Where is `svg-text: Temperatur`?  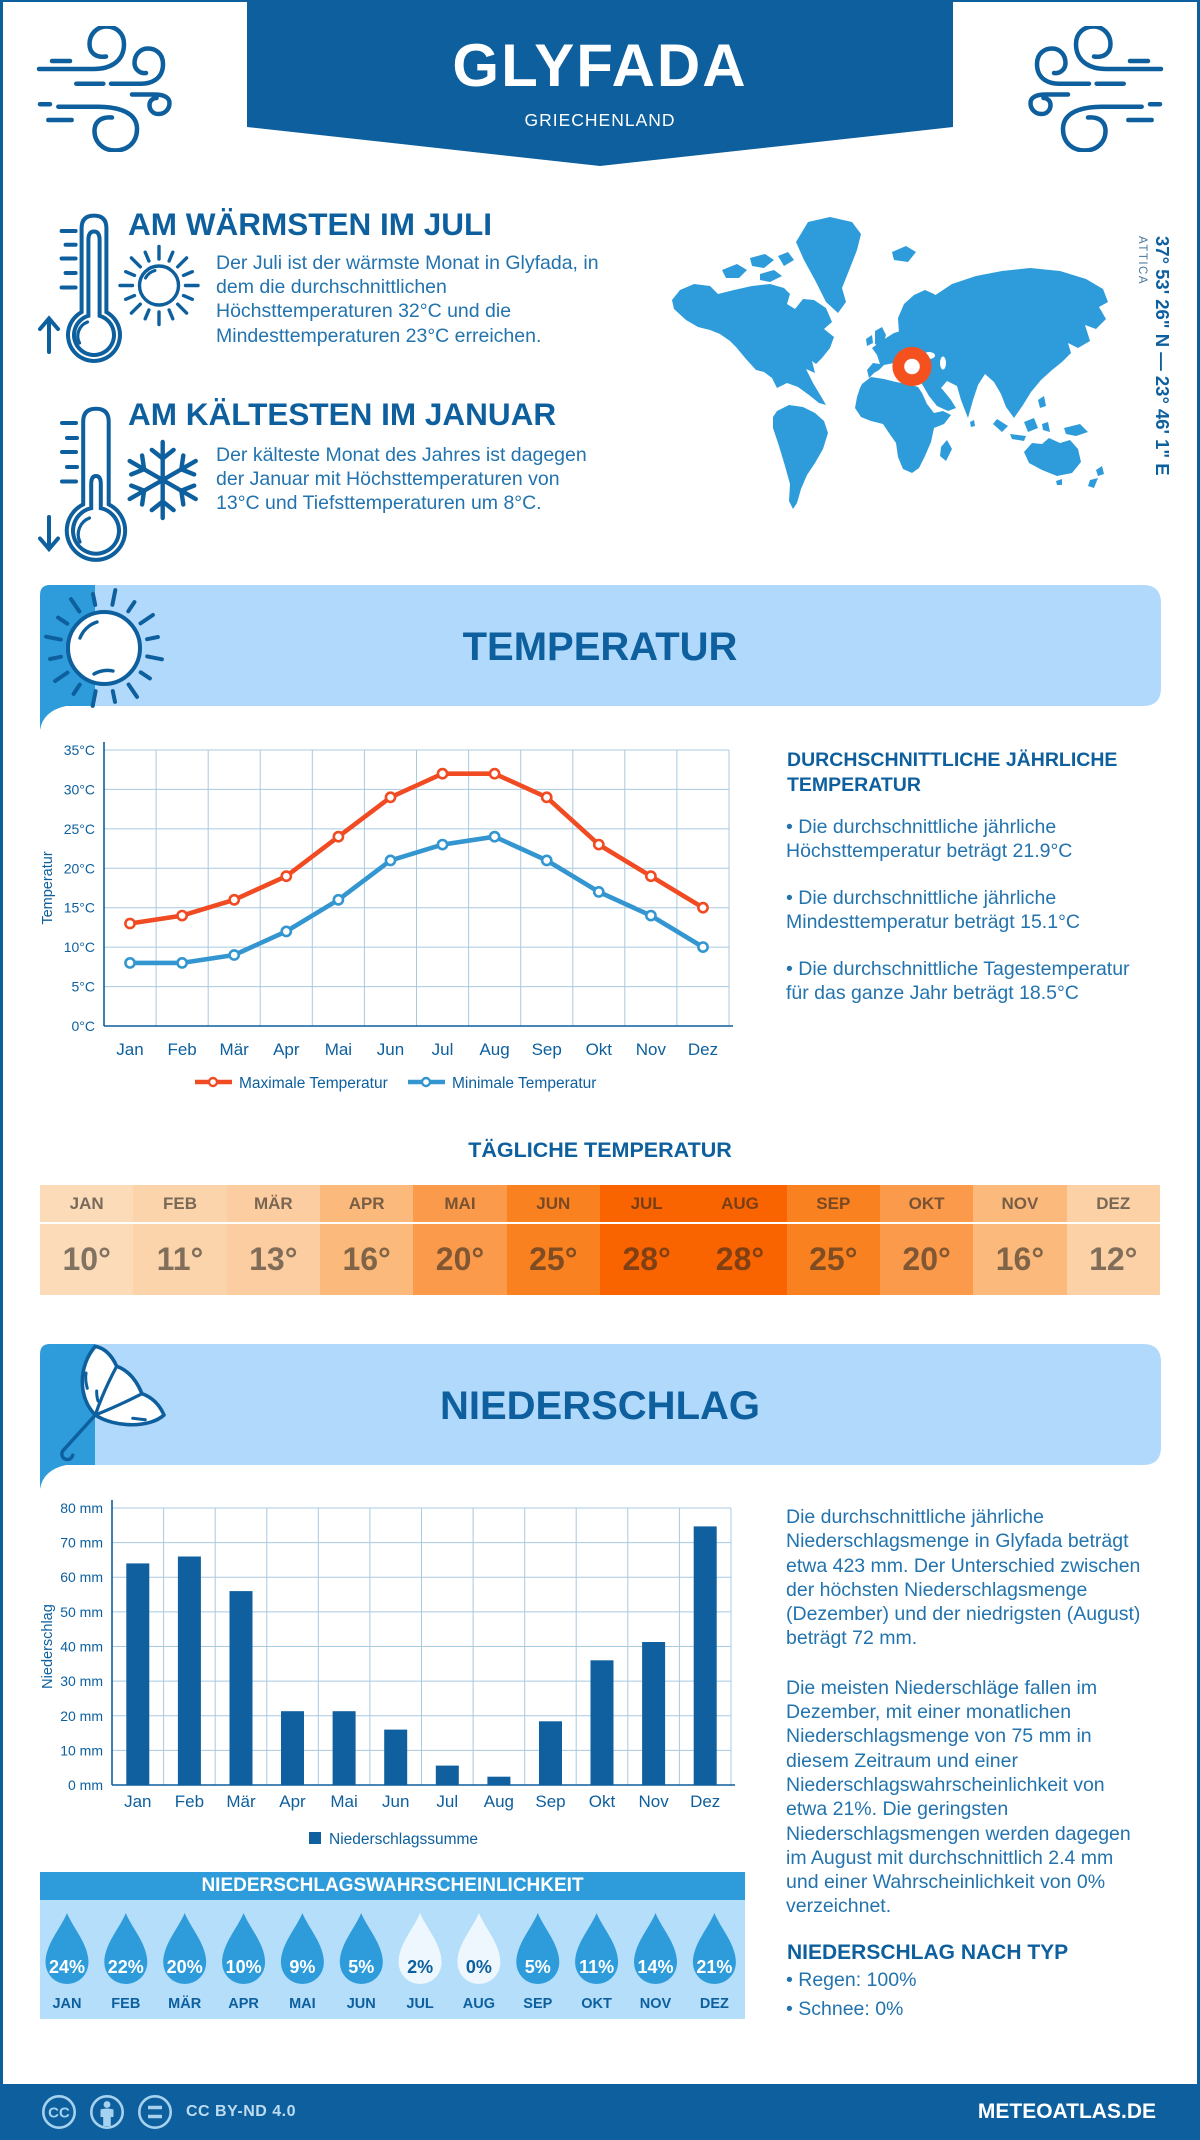
svg-text: Temperatur is located at coordinates (48, 888).